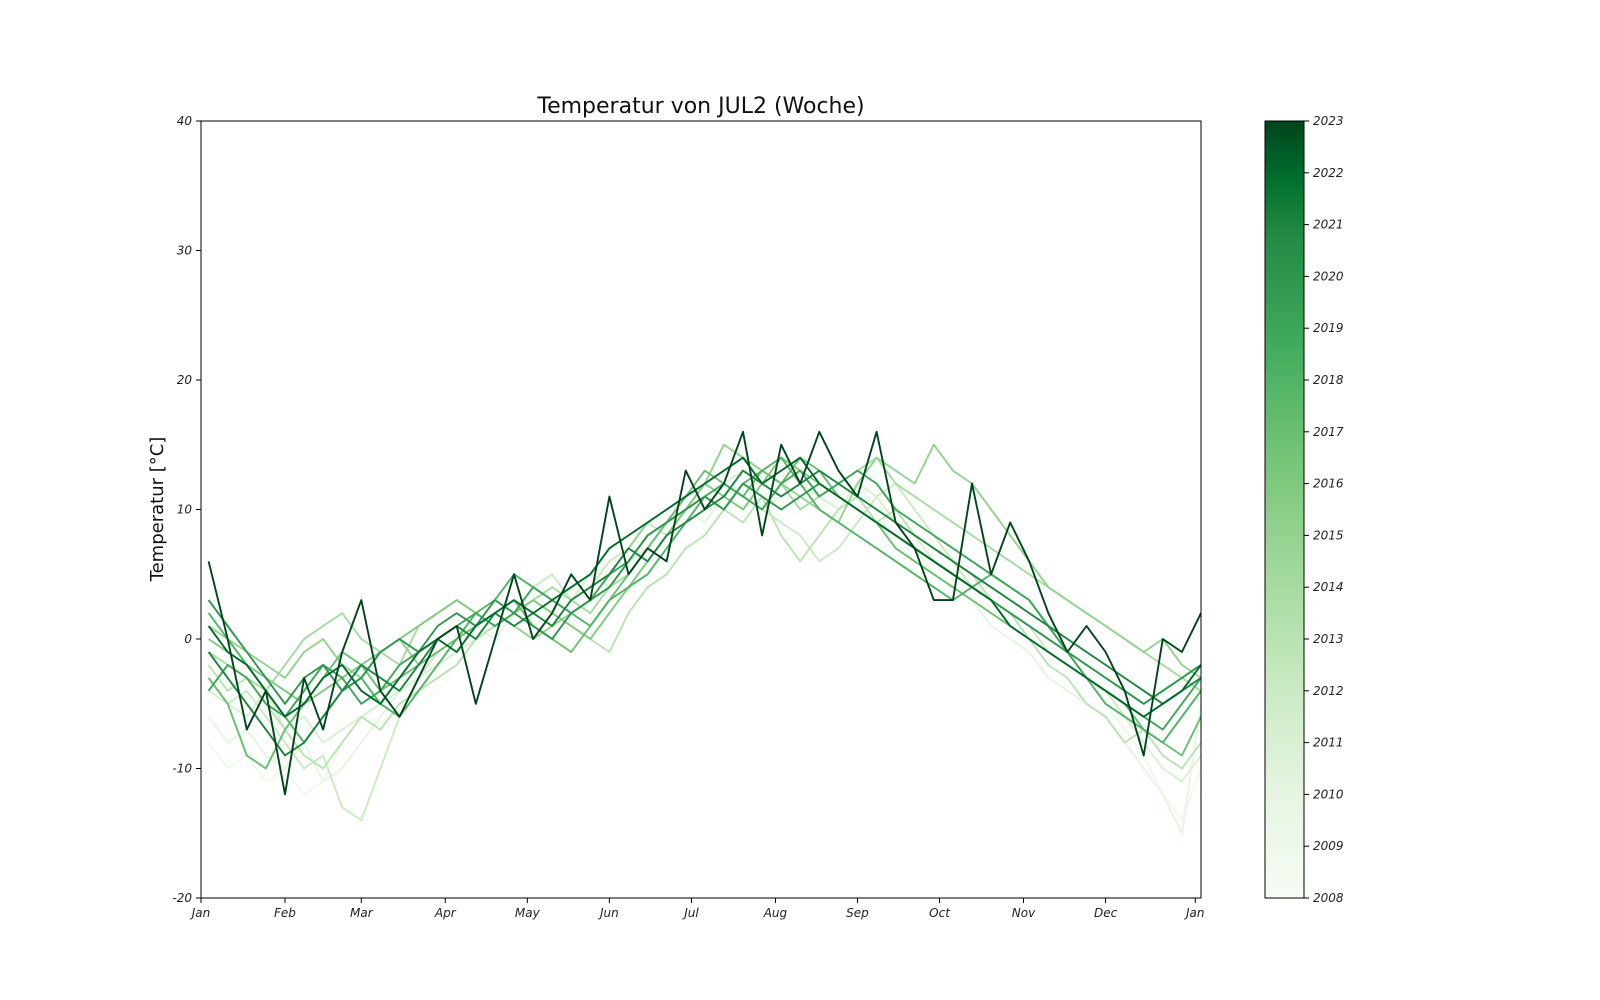  What do you see at coordinates (857, 913) in the screenshot?
I see `x-tick-label: Sep` at bounding box center [857, 913].